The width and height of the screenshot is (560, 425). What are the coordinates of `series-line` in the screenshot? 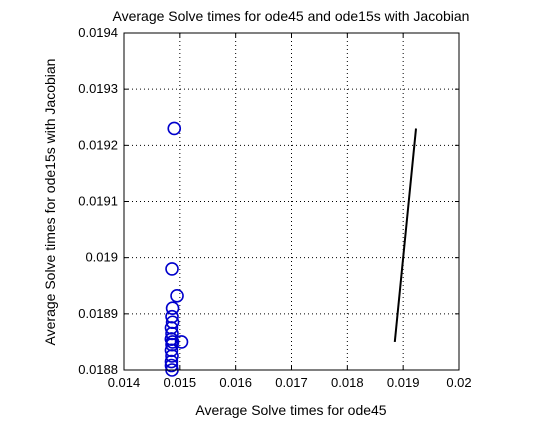 It's located at (405, 235).